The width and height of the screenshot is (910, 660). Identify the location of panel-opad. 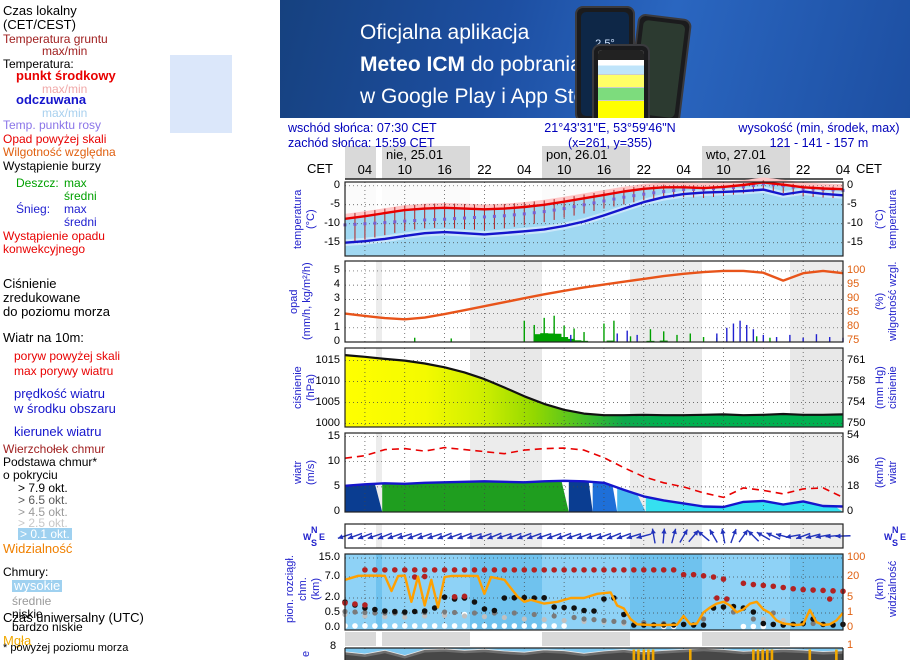
(594, 301).